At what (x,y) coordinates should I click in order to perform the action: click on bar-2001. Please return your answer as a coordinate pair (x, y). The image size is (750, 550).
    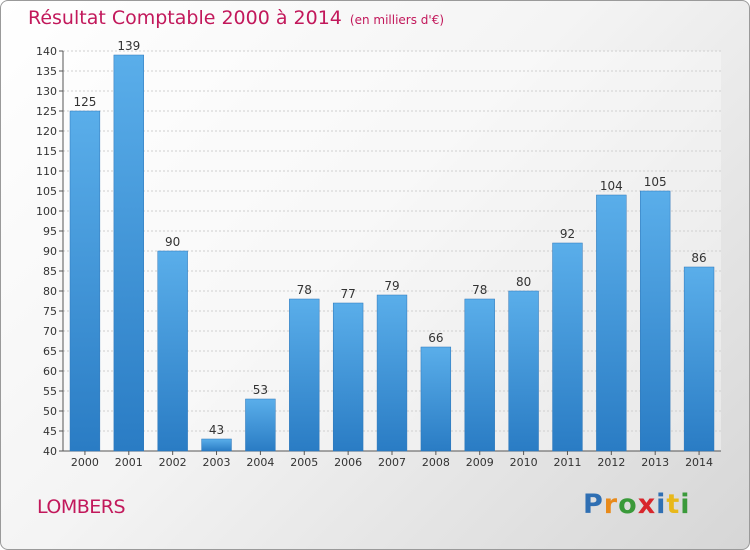
    Looking at the image, I should click on (128, 253).